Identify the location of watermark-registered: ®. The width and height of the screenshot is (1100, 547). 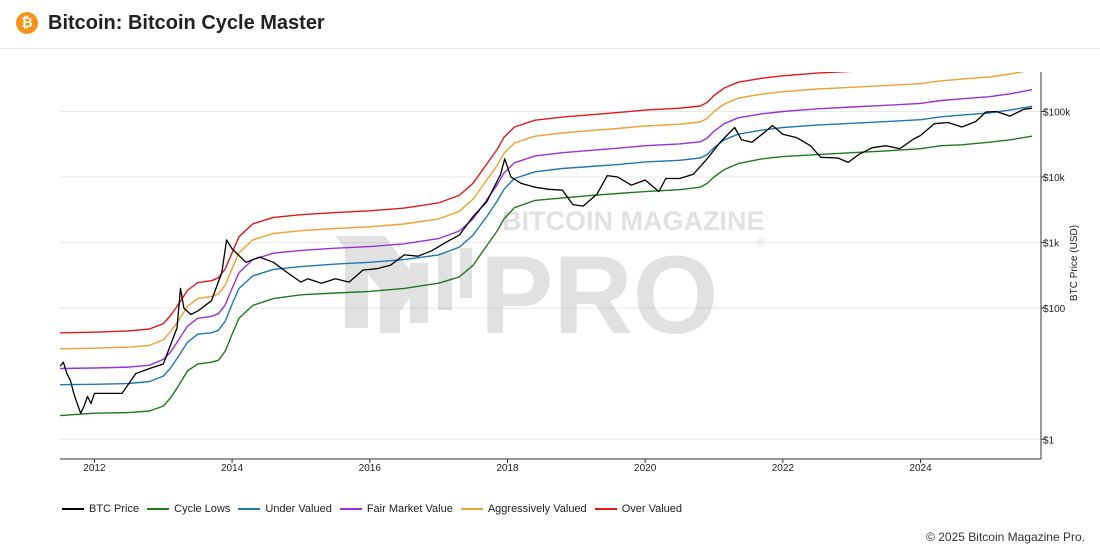
(761, 242).